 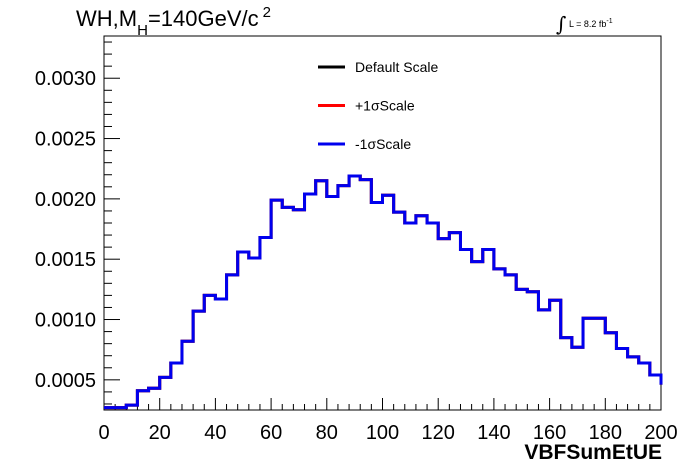 I want to click on x-tick-label: 0, so click(x=103, y=433).